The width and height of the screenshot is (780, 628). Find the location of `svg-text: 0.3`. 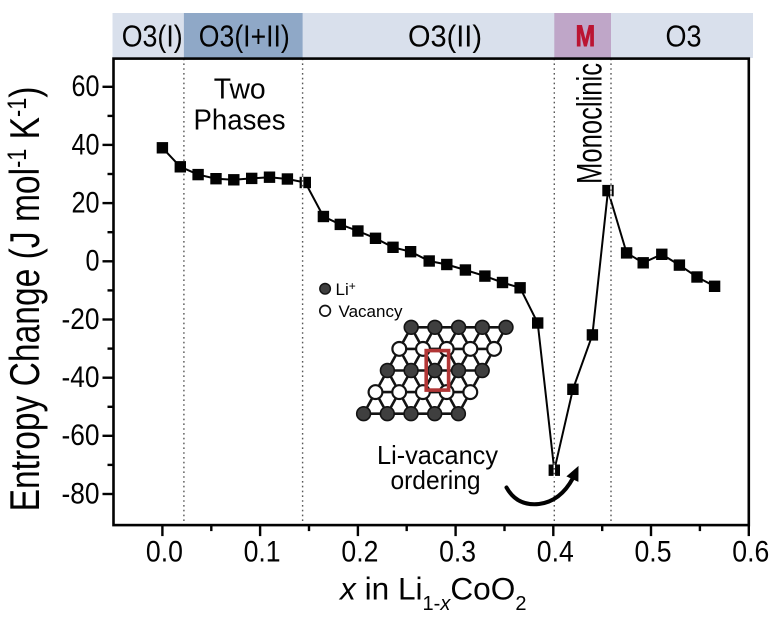

svg-text: 0.3 is located at coordinates (457, 552).